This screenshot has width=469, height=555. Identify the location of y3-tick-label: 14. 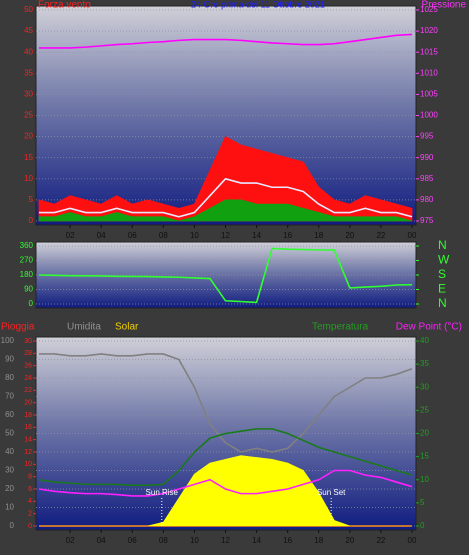
(28, 440).